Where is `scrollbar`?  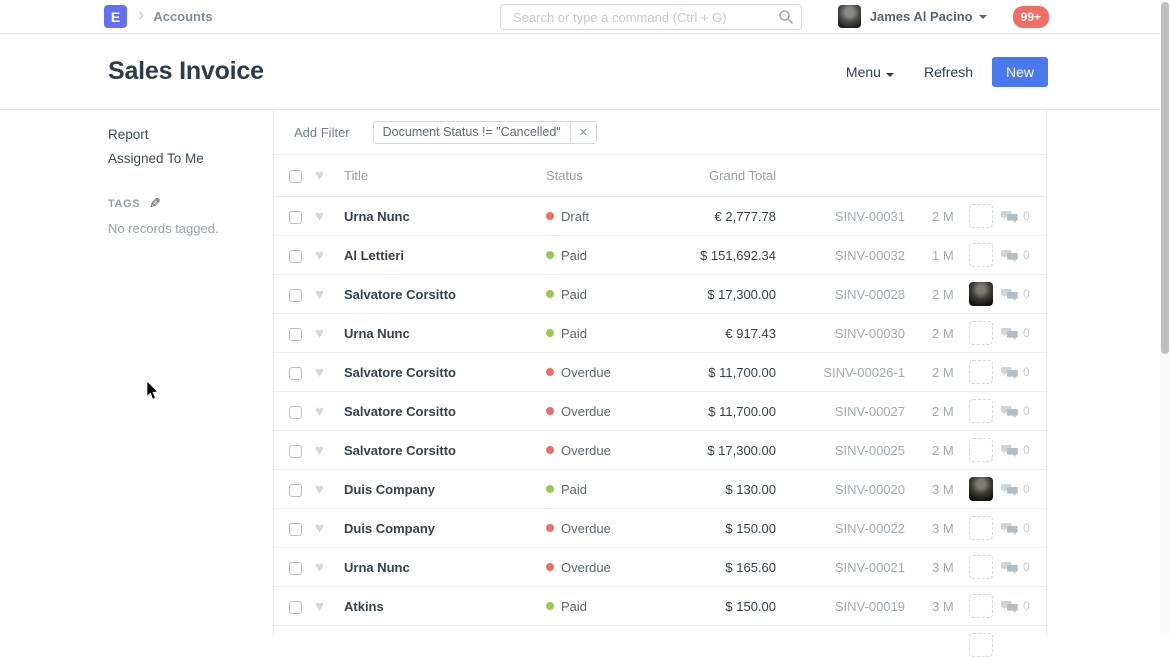 scrollbar is located at coordinates (1165, 318).